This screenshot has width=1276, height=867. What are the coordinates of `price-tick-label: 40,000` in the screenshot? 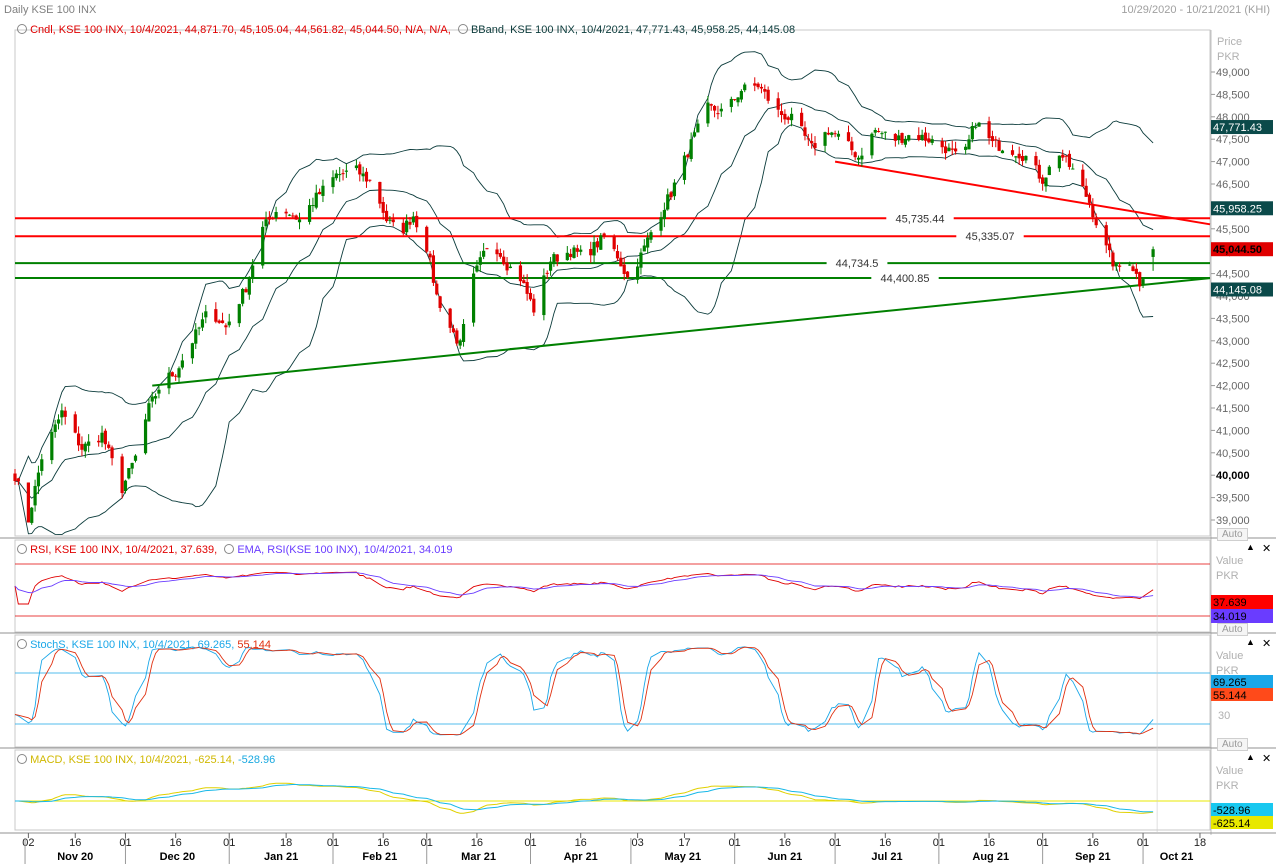 It's located at (1233, 476).